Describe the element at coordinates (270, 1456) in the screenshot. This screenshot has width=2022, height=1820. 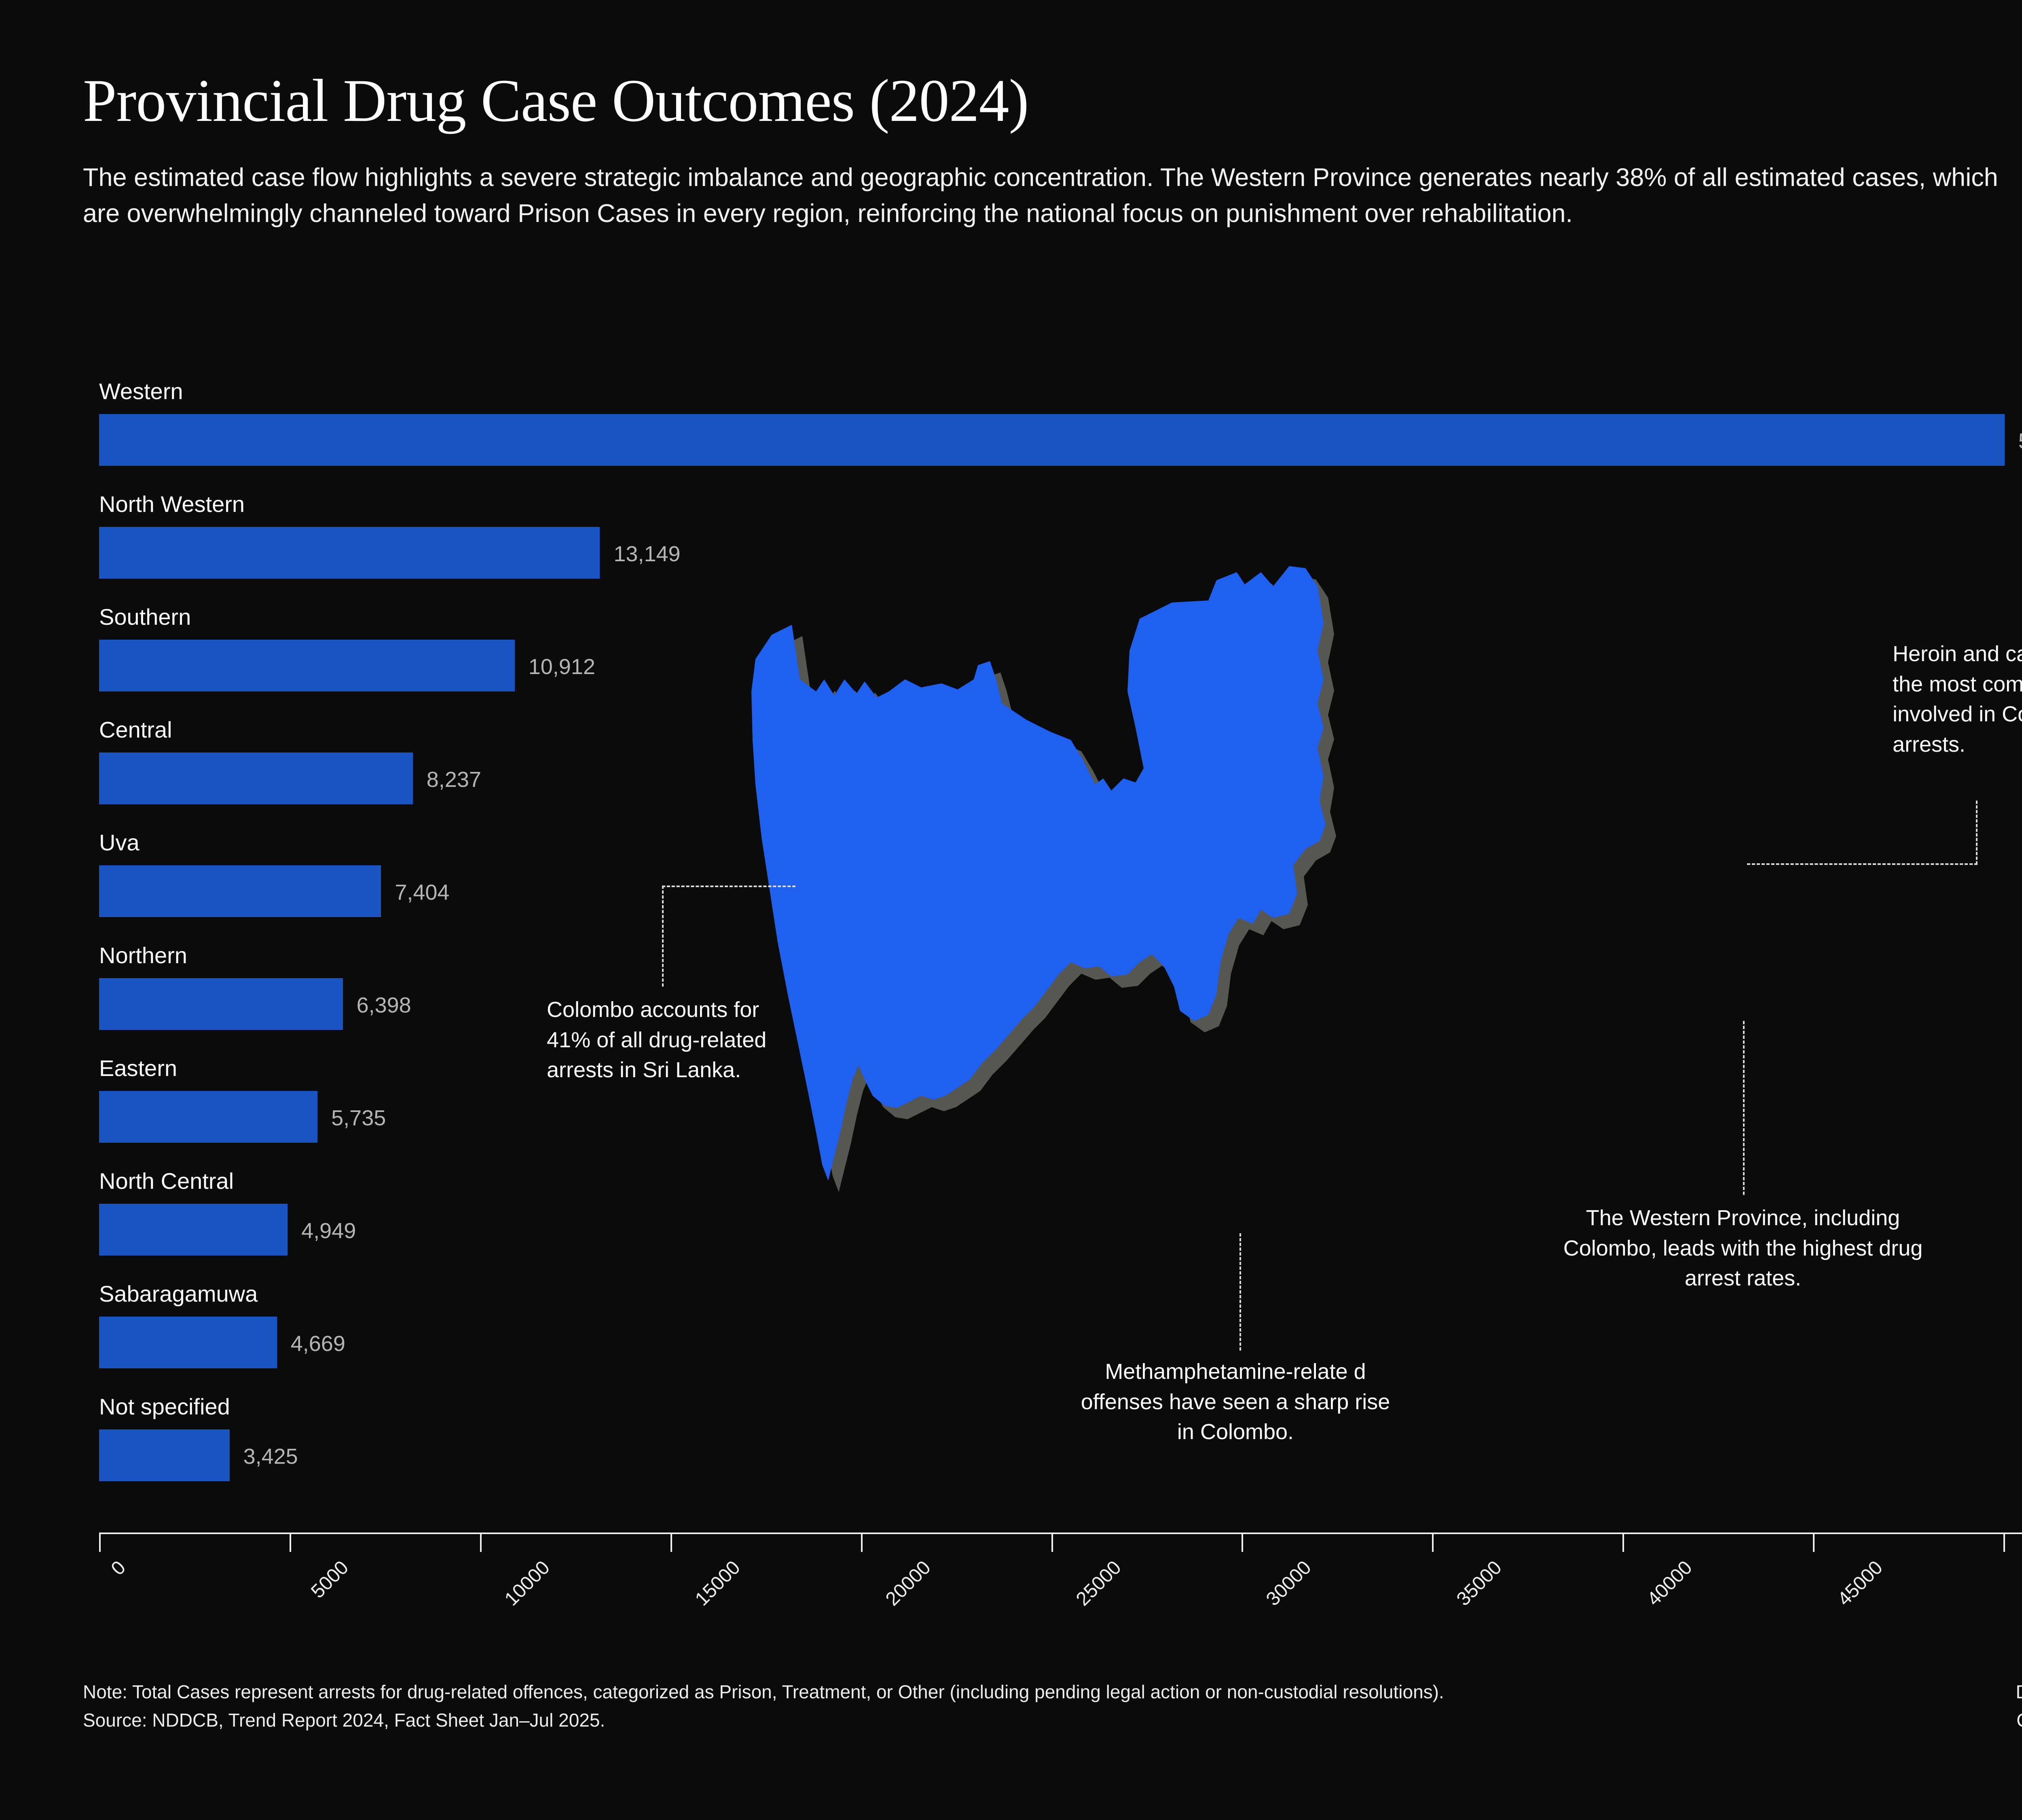
I see `bar-value-label: 3,425` at that location.